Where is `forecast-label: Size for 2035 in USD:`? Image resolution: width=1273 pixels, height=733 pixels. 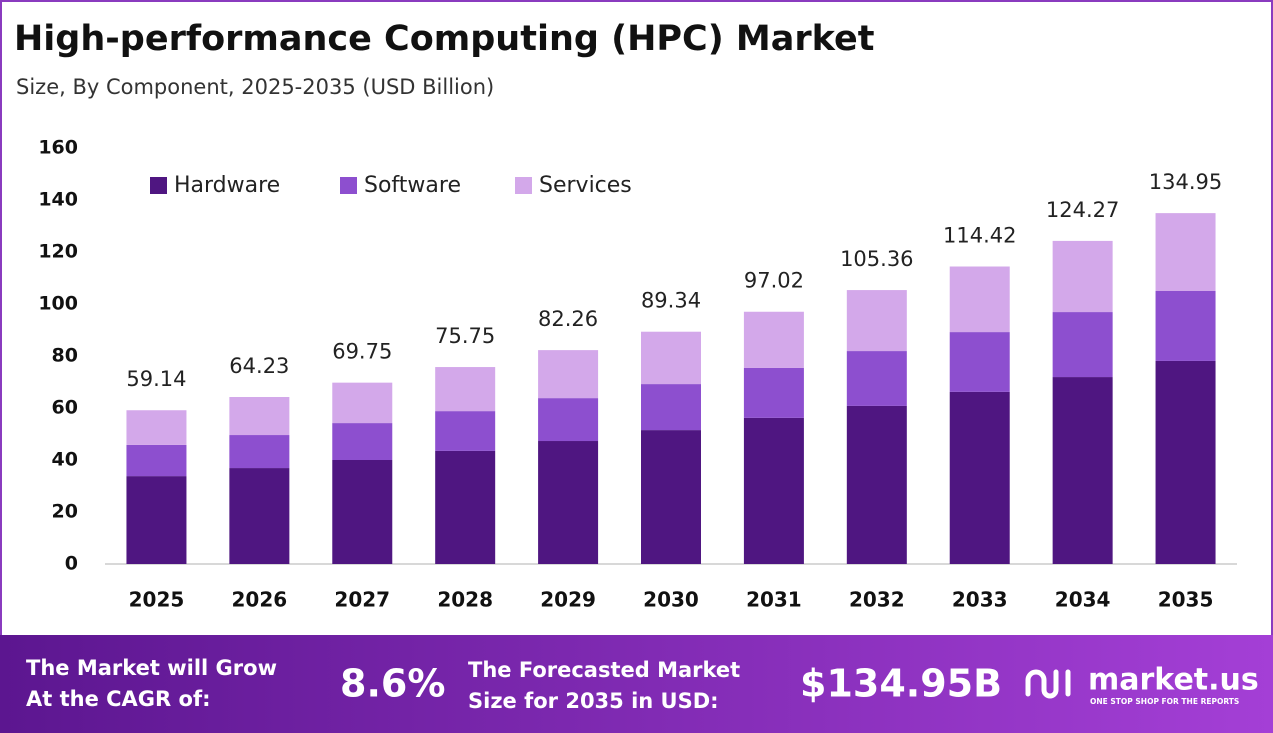
forecast-label: Size for 2035 in USD: is located at coordinates (593, 701).